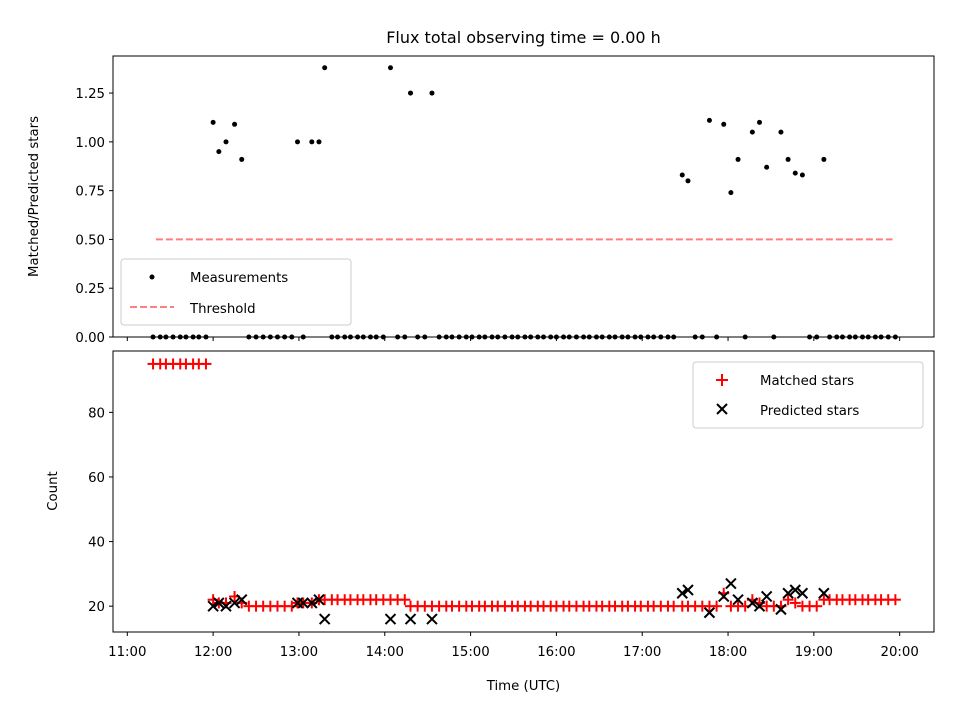  I want to click on x-tick-label: 20:00, so click(900, 652).